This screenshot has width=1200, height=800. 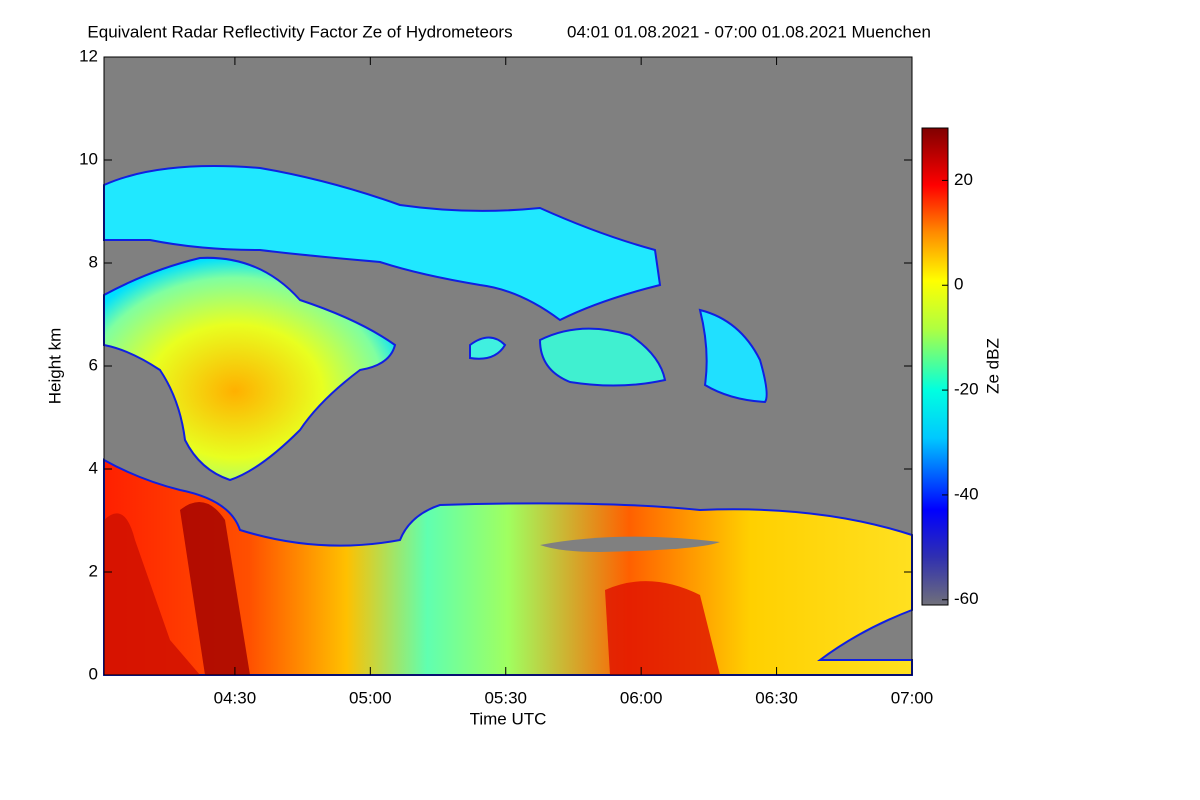 I want to click on colorbar-tick-label: 0, so click(x=958, y=284).